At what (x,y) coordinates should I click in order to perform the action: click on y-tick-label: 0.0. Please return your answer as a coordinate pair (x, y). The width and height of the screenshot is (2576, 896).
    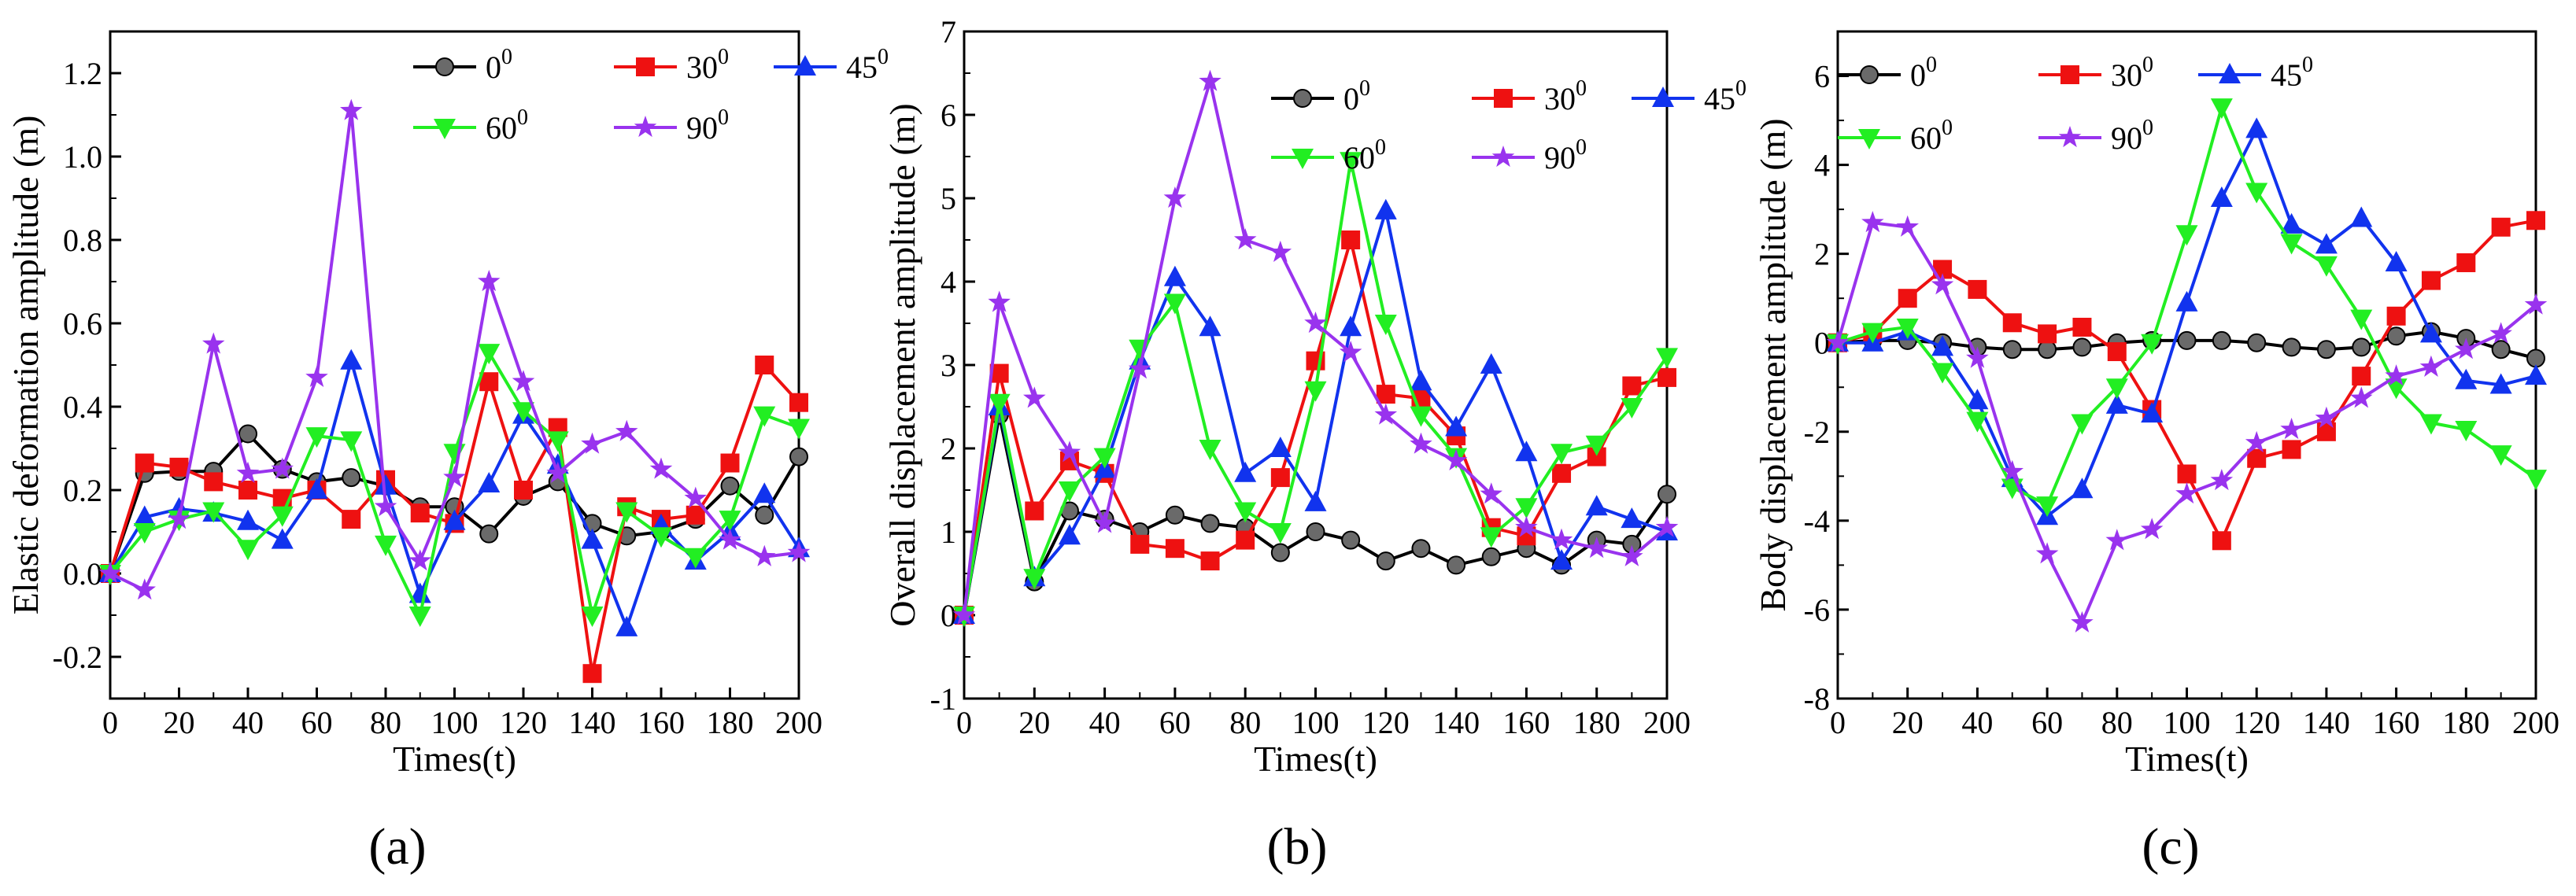
    Looking at the image, I should click on (82, 574).